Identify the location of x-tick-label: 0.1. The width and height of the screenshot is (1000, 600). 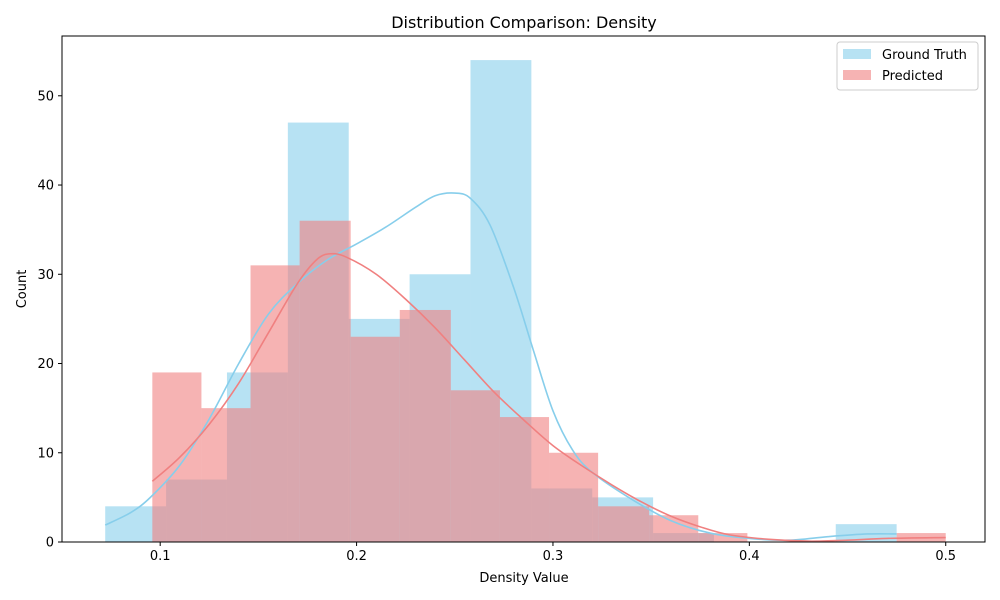
(160, 556).